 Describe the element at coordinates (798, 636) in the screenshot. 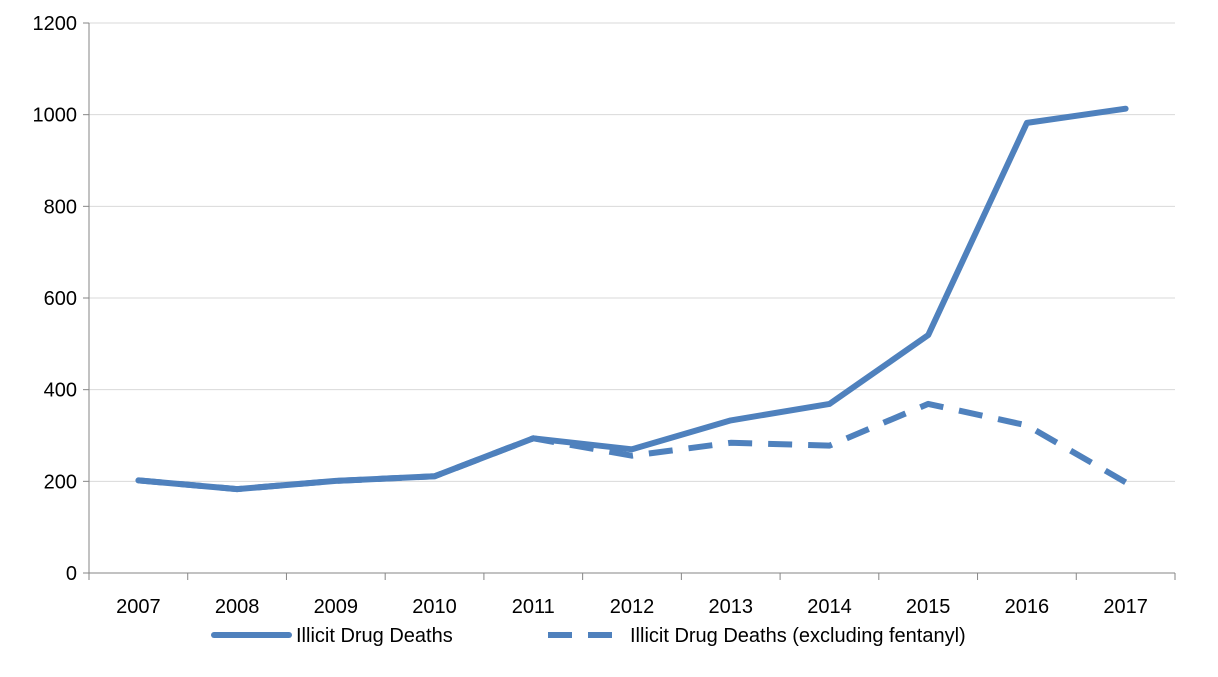

I see `legend-label-2: Illicit Drug Deaths (excluding fentanyl)` at that location.